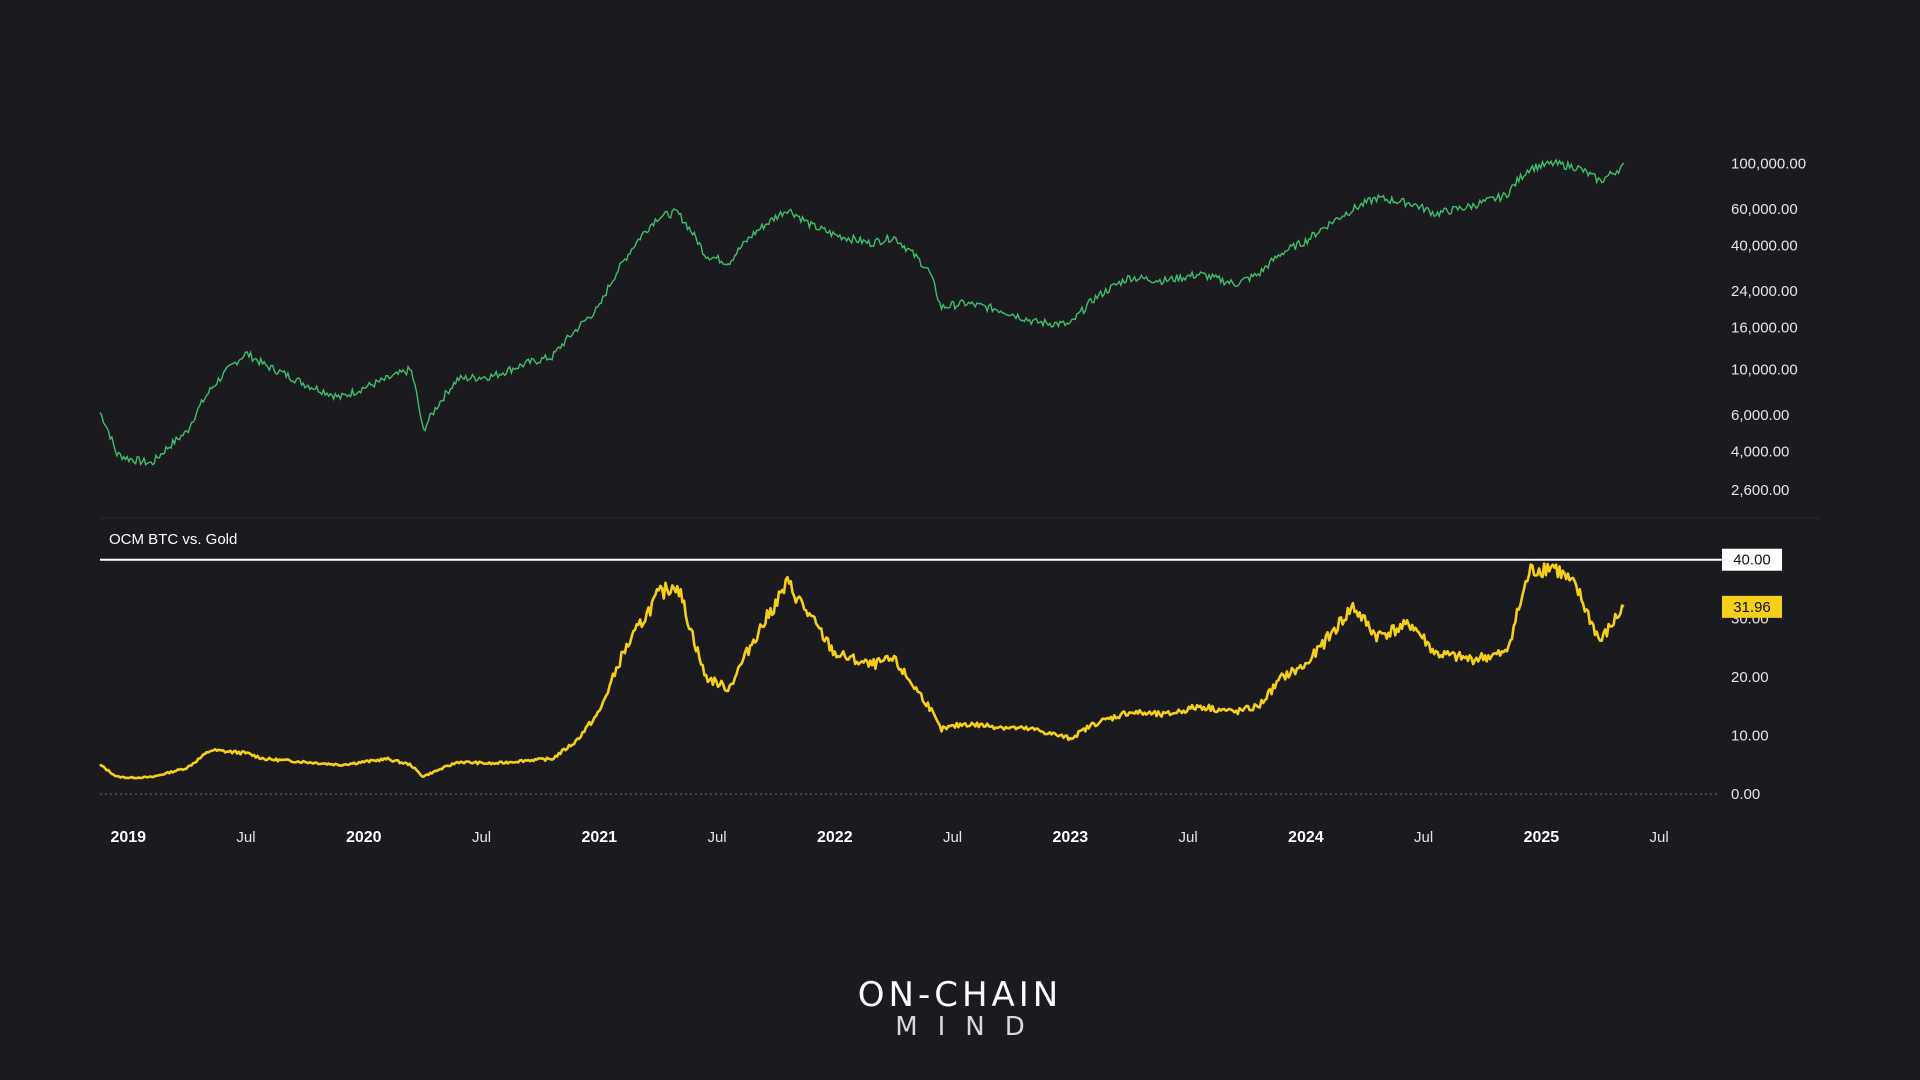  Describe the element at coordinates (941, 559) in the screenshot. I see `reference-line-40: 40.00` at that location.